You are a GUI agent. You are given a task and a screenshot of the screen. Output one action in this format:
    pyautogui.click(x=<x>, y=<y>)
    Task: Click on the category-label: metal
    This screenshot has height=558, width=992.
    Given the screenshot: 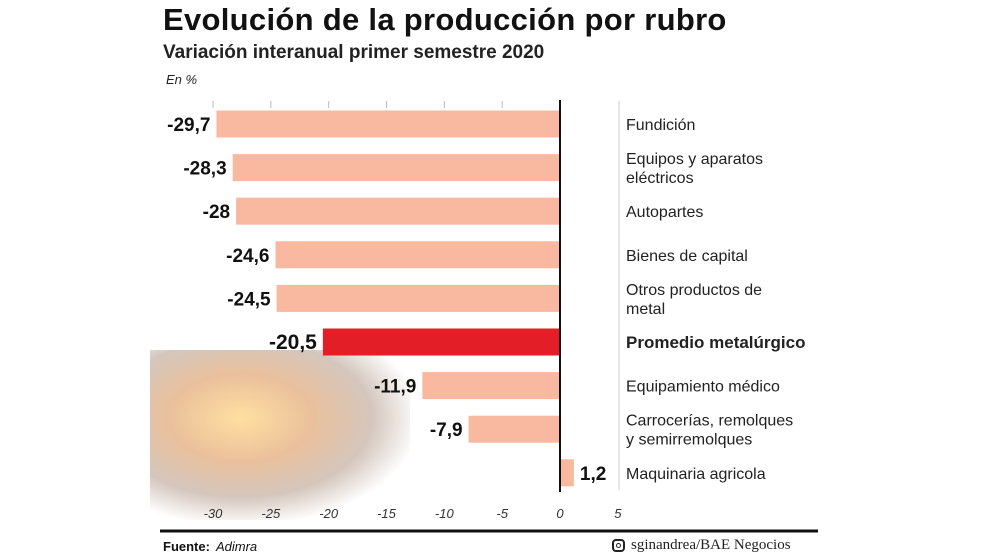 What is the action you would take?
    pyautogui.click(x=645, y=309)
    